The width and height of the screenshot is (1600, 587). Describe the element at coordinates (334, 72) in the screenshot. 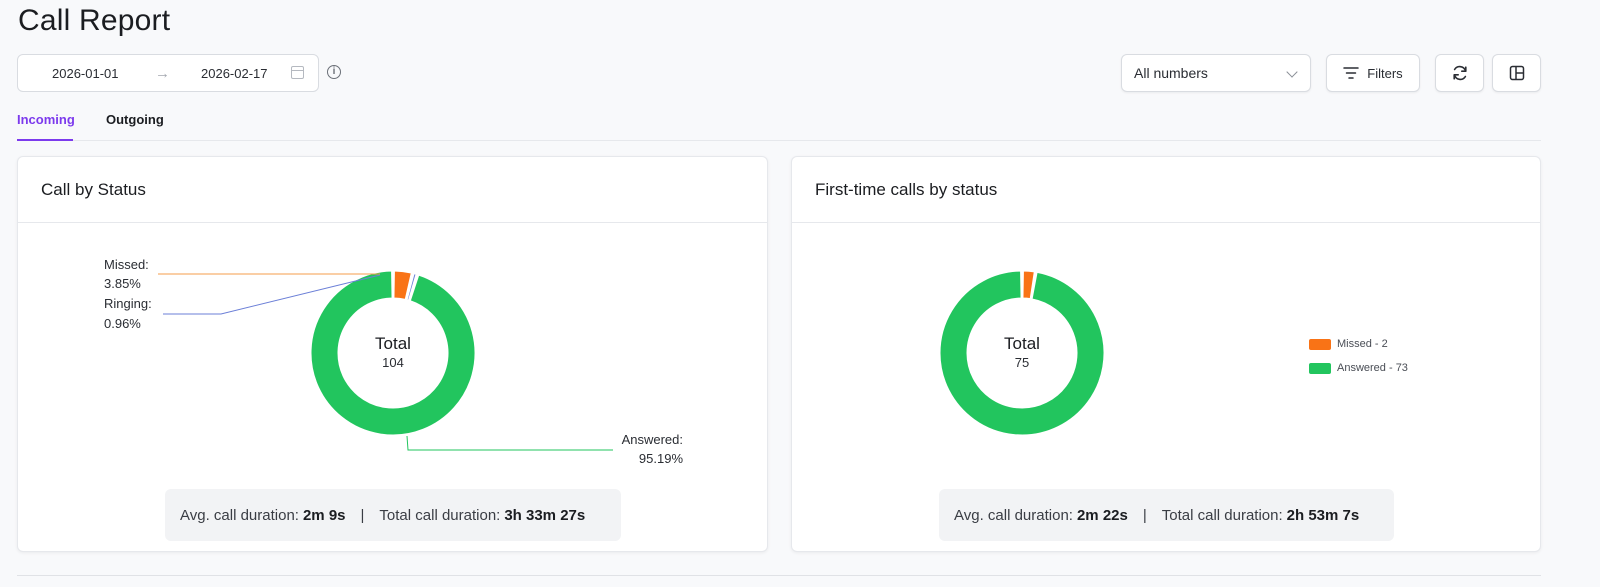

I see `info-icon: i` at that location.